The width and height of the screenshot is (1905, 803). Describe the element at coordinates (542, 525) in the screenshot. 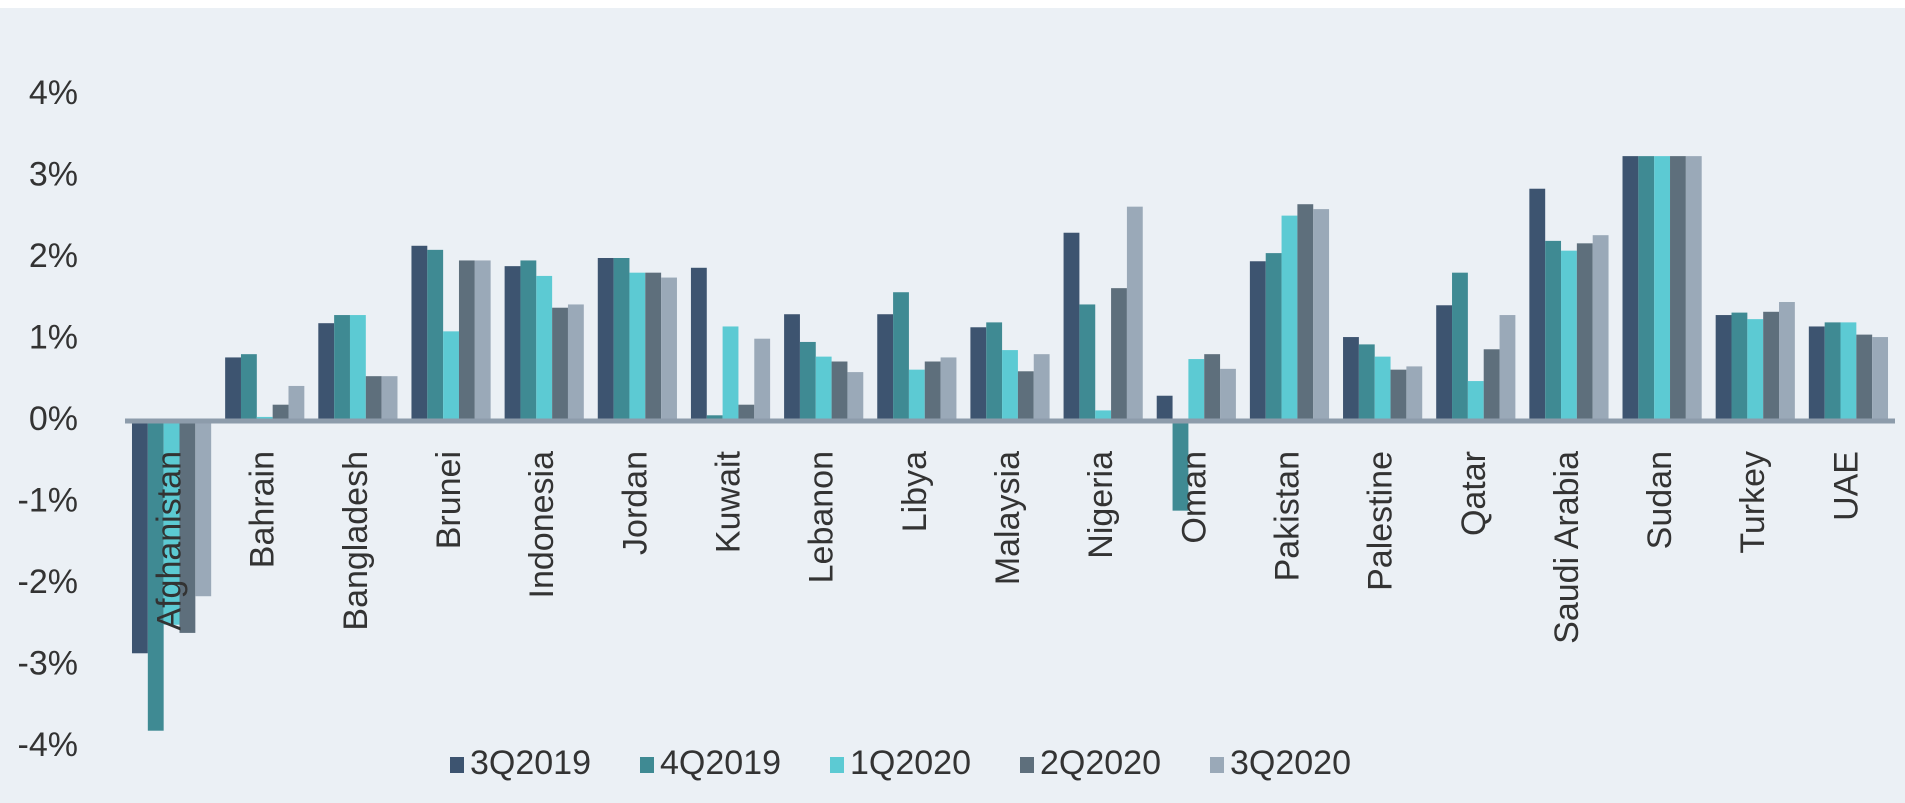

I see `x-tick-label: Indonesia` at that location.